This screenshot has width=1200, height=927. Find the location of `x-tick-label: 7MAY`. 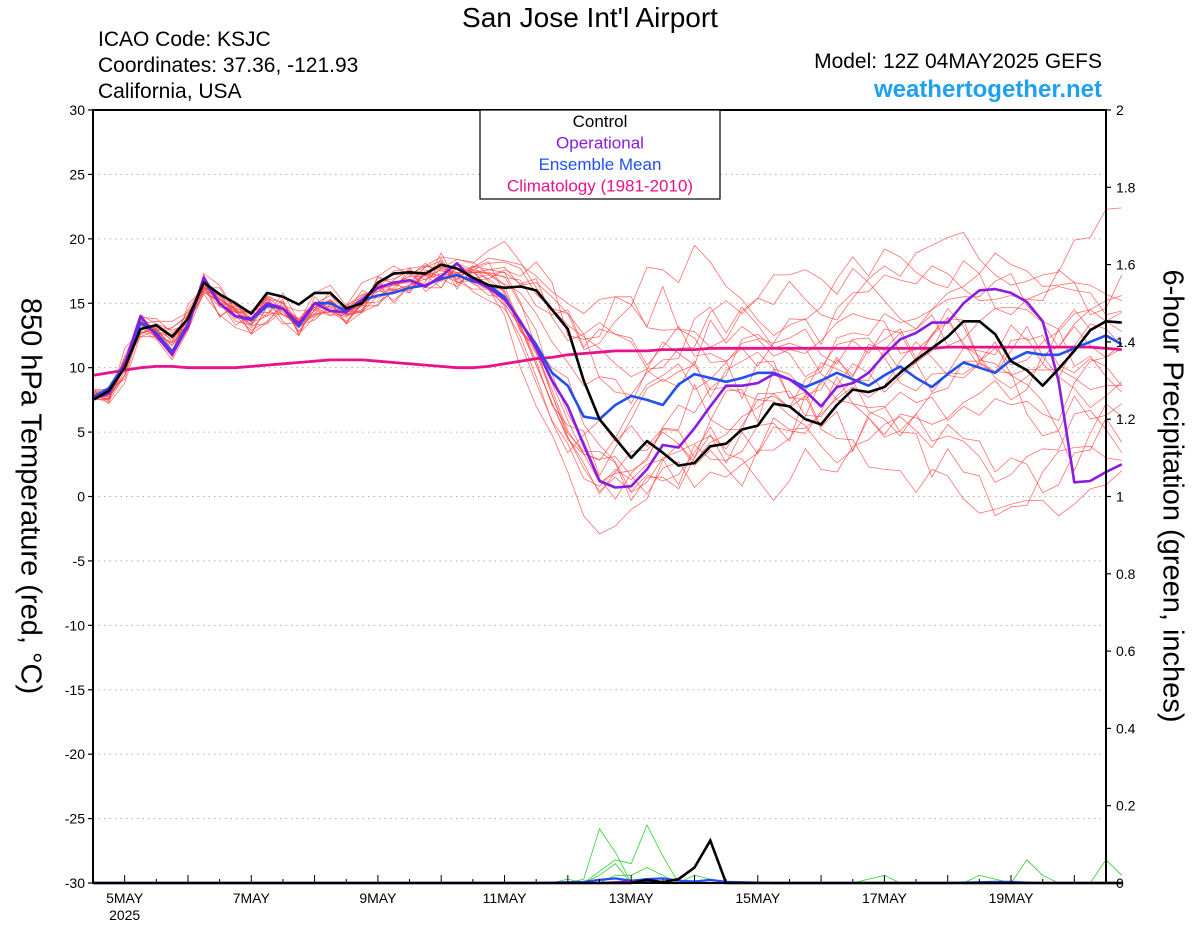

x-tick-label: 7MAY is located at coordinates (252, 898).